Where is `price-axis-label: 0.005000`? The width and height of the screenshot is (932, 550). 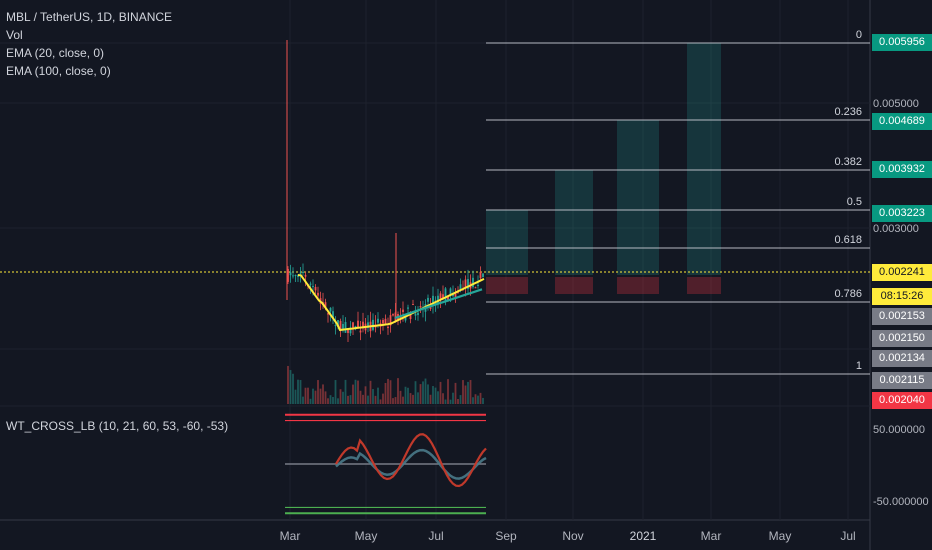
price-axis-label: 0.005000 is located at coordinates (896, 104).